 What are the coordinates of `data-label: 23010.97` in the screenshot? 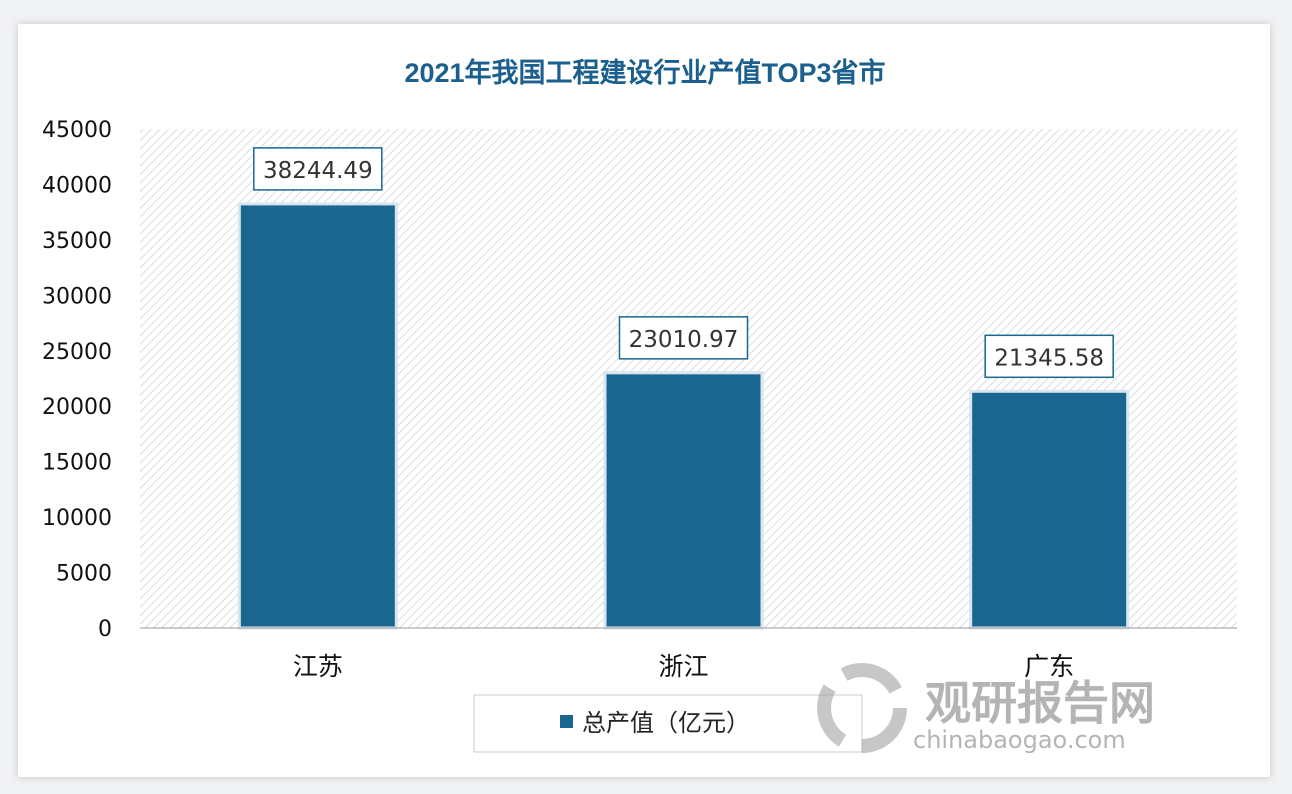 It's located at (684, 340).